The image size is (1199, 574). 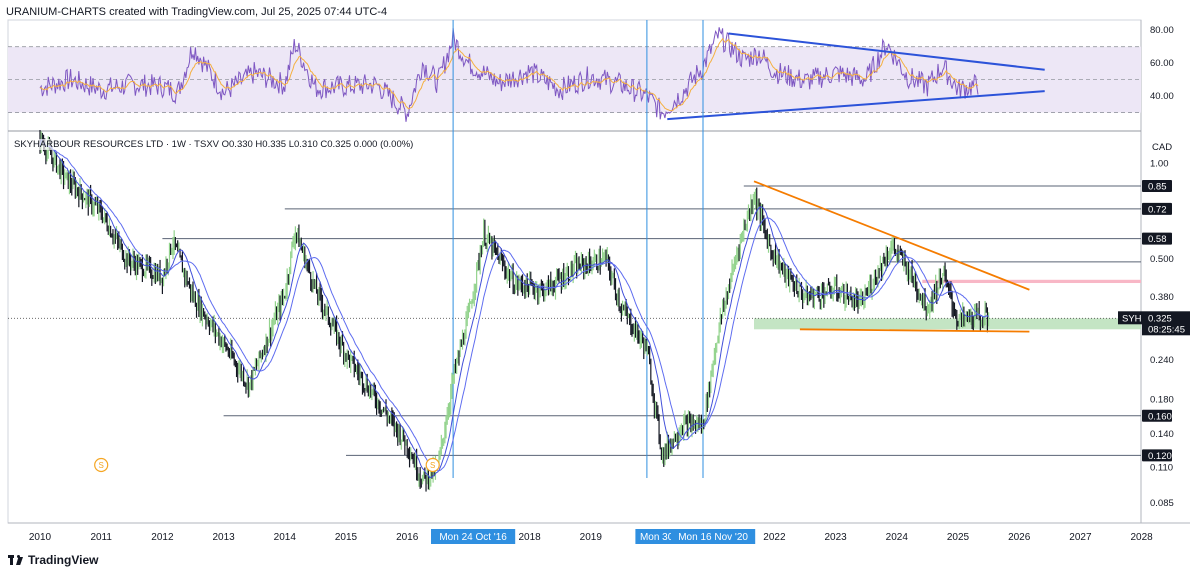 I want to click on time-tick-label: 2010, so click(x=40, y=537).